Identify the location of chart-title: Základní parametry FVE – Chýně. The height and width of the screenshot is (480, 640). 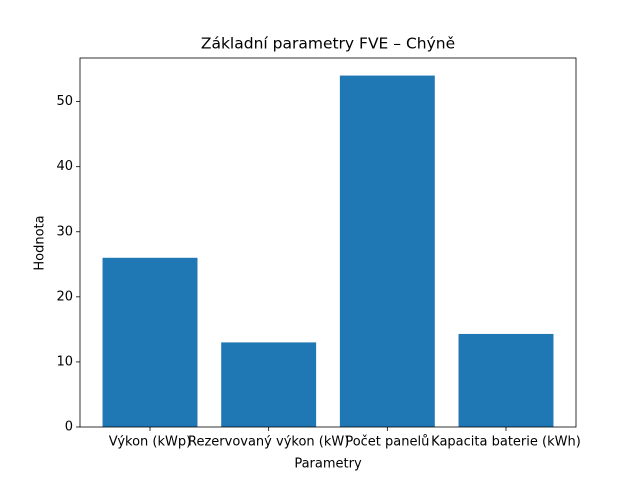
(328, 44).